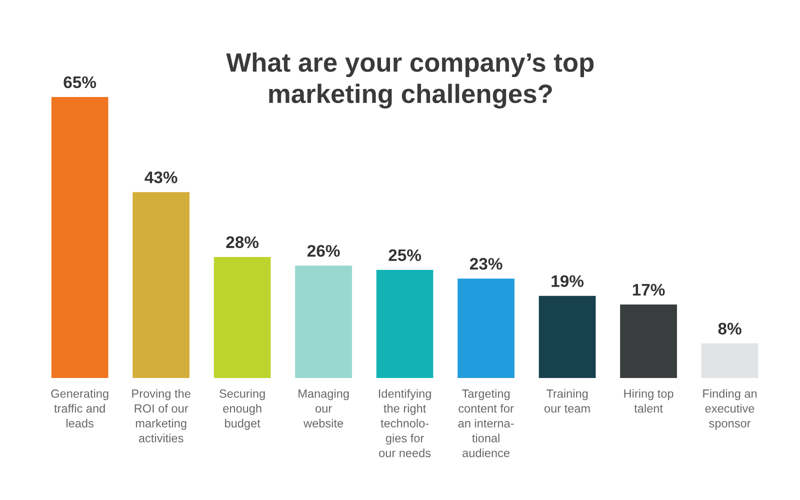  What do you see at coordinates (730, 328) in the screenshot?
I see `data-label: 8%` at bounding box center [730, 328].